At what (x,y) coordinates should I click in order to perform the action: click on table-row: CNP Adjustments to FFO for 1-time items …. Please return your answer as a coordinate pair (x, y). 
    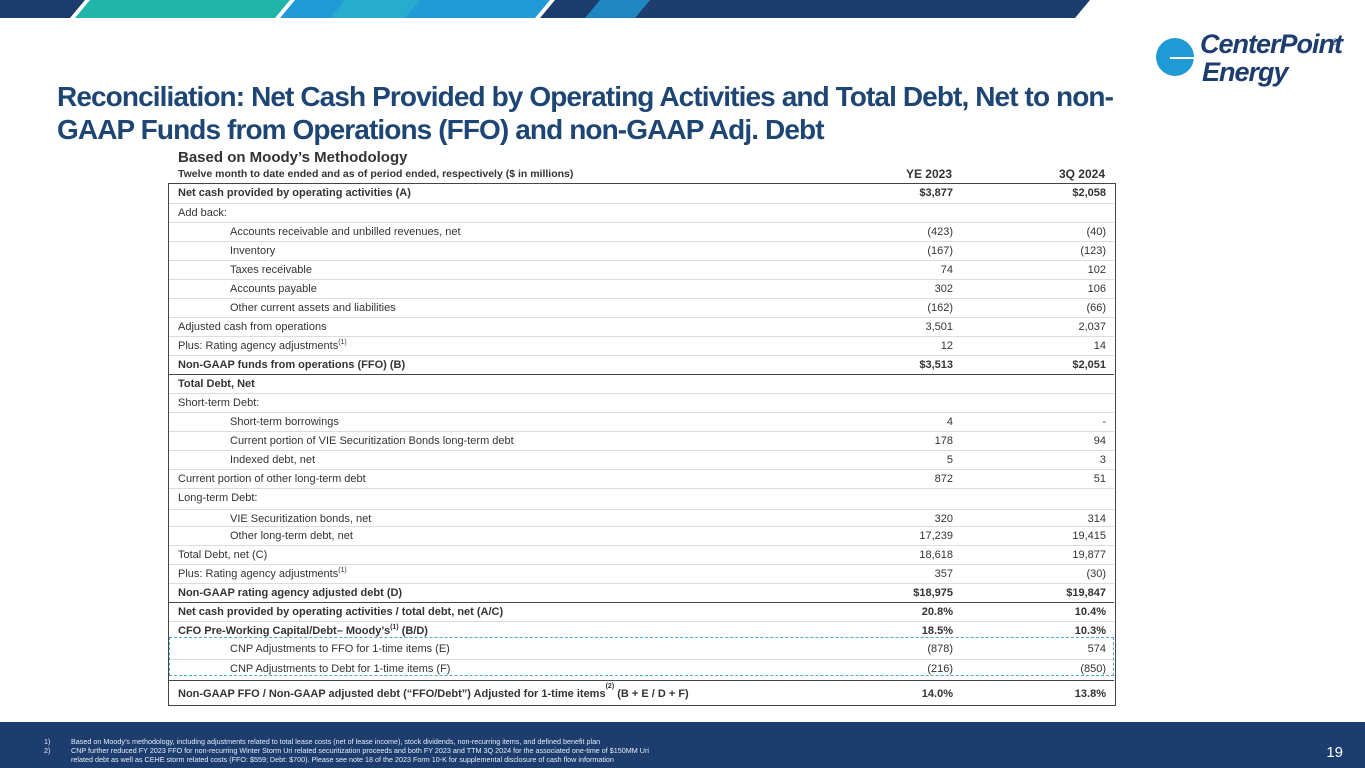
    Looking at the image, I should click on (641, 649).